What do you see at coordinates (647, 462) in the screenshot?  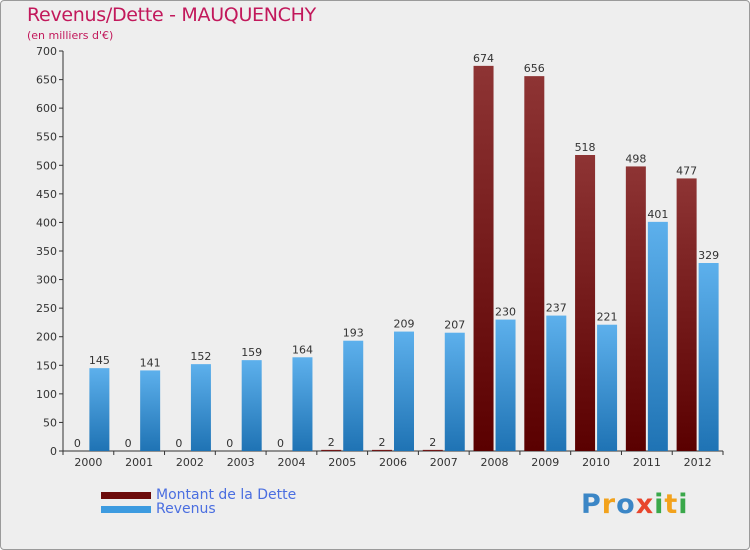 I see `x-tick-label: 2011` at bounding box center [647, 462].